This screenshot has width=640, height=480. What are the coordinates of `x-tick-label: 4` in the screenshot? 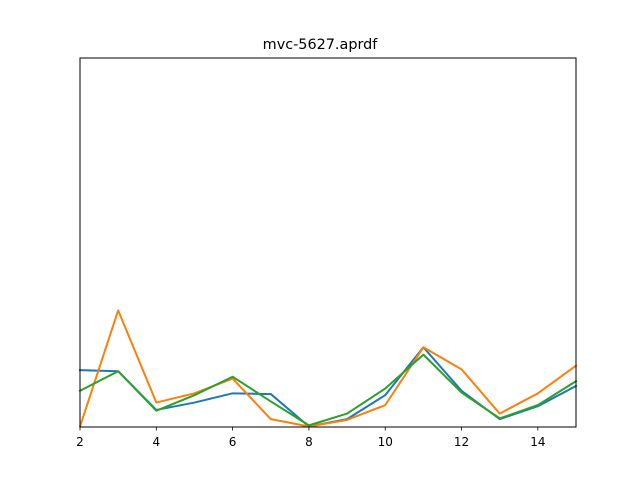 It's located at (156, 442).